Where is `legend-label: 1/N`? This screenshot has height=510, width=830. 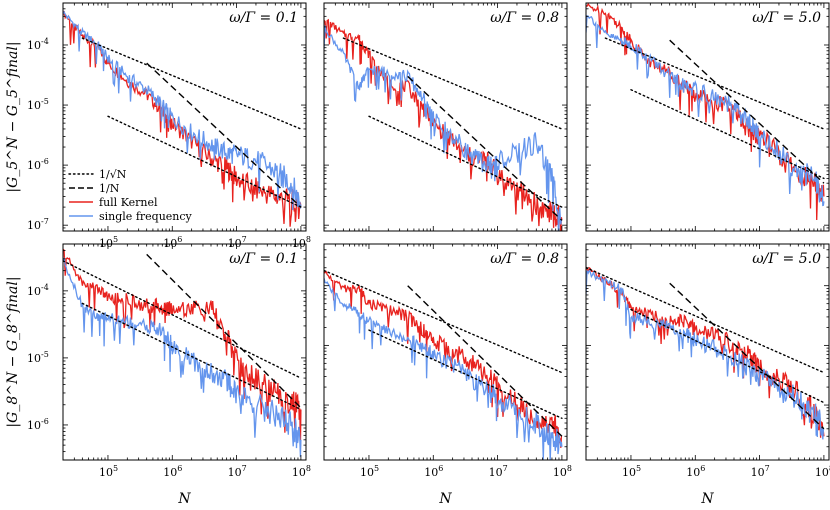
legend-label: 1/N is located at coordinates (109, 188).